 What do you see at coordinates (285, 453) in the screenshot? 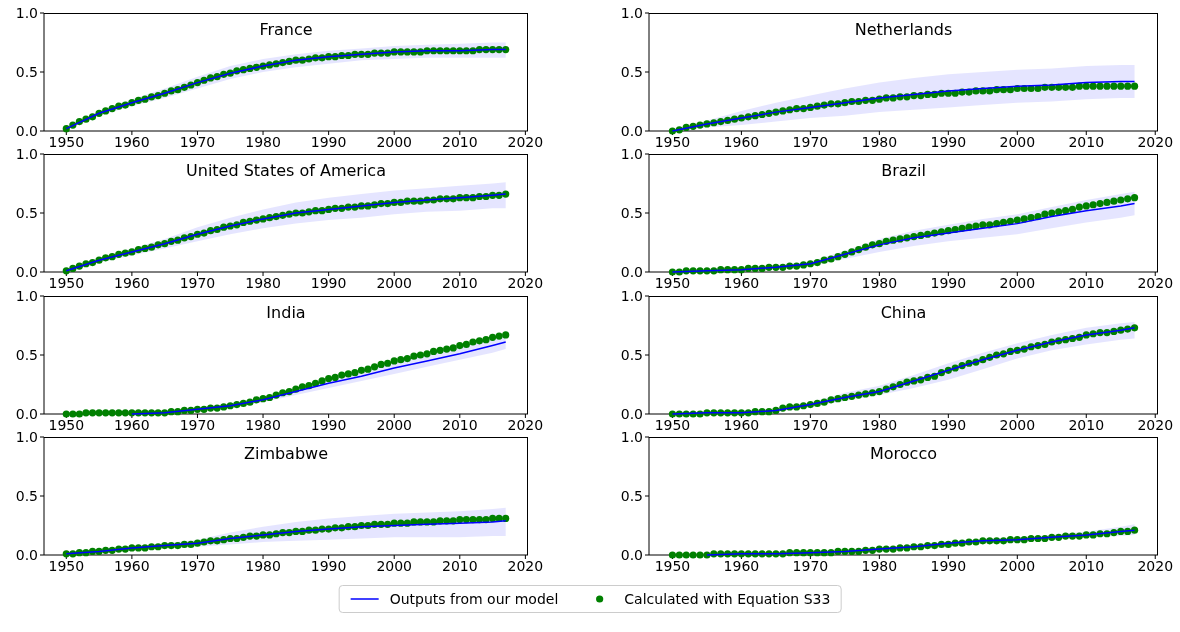
I see `text: Zimbabwe` at bounding box center [285, 453].